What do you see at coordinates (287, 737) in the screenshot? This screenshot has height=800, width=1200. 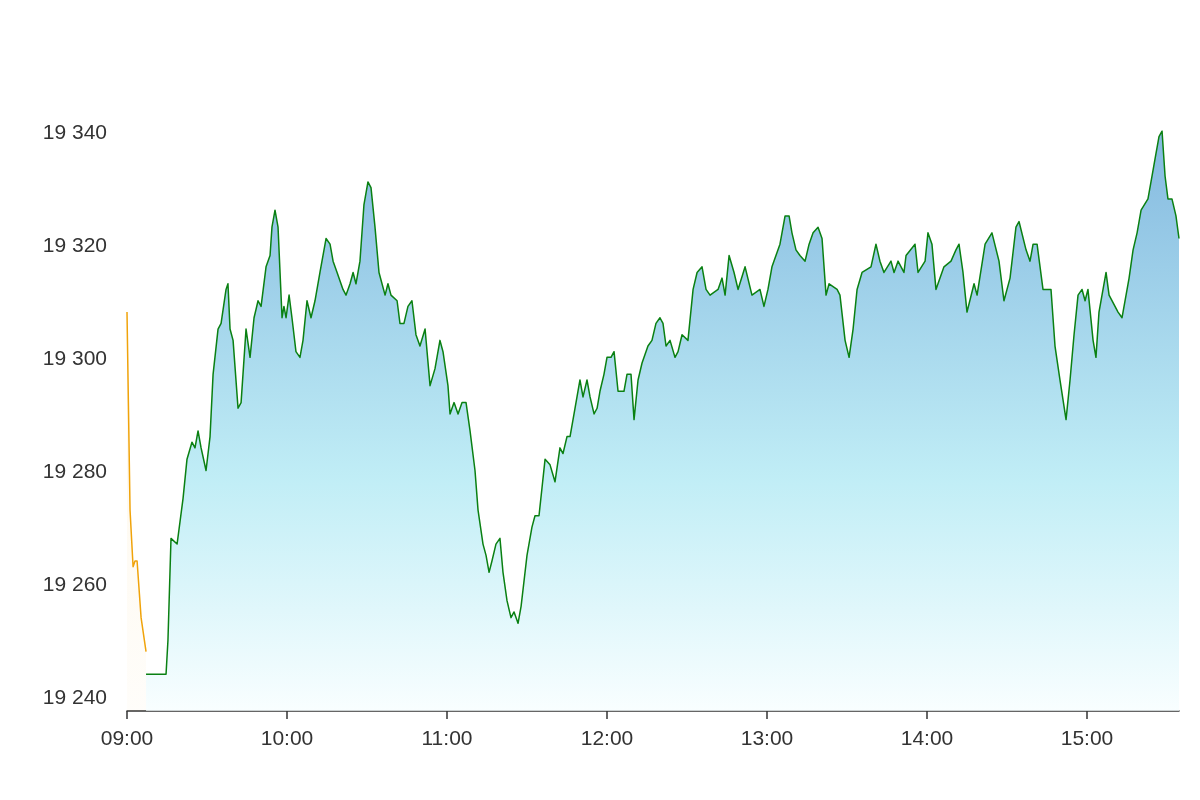 I see `x-tick-label: 10:00` at bounding box center [287, 737].